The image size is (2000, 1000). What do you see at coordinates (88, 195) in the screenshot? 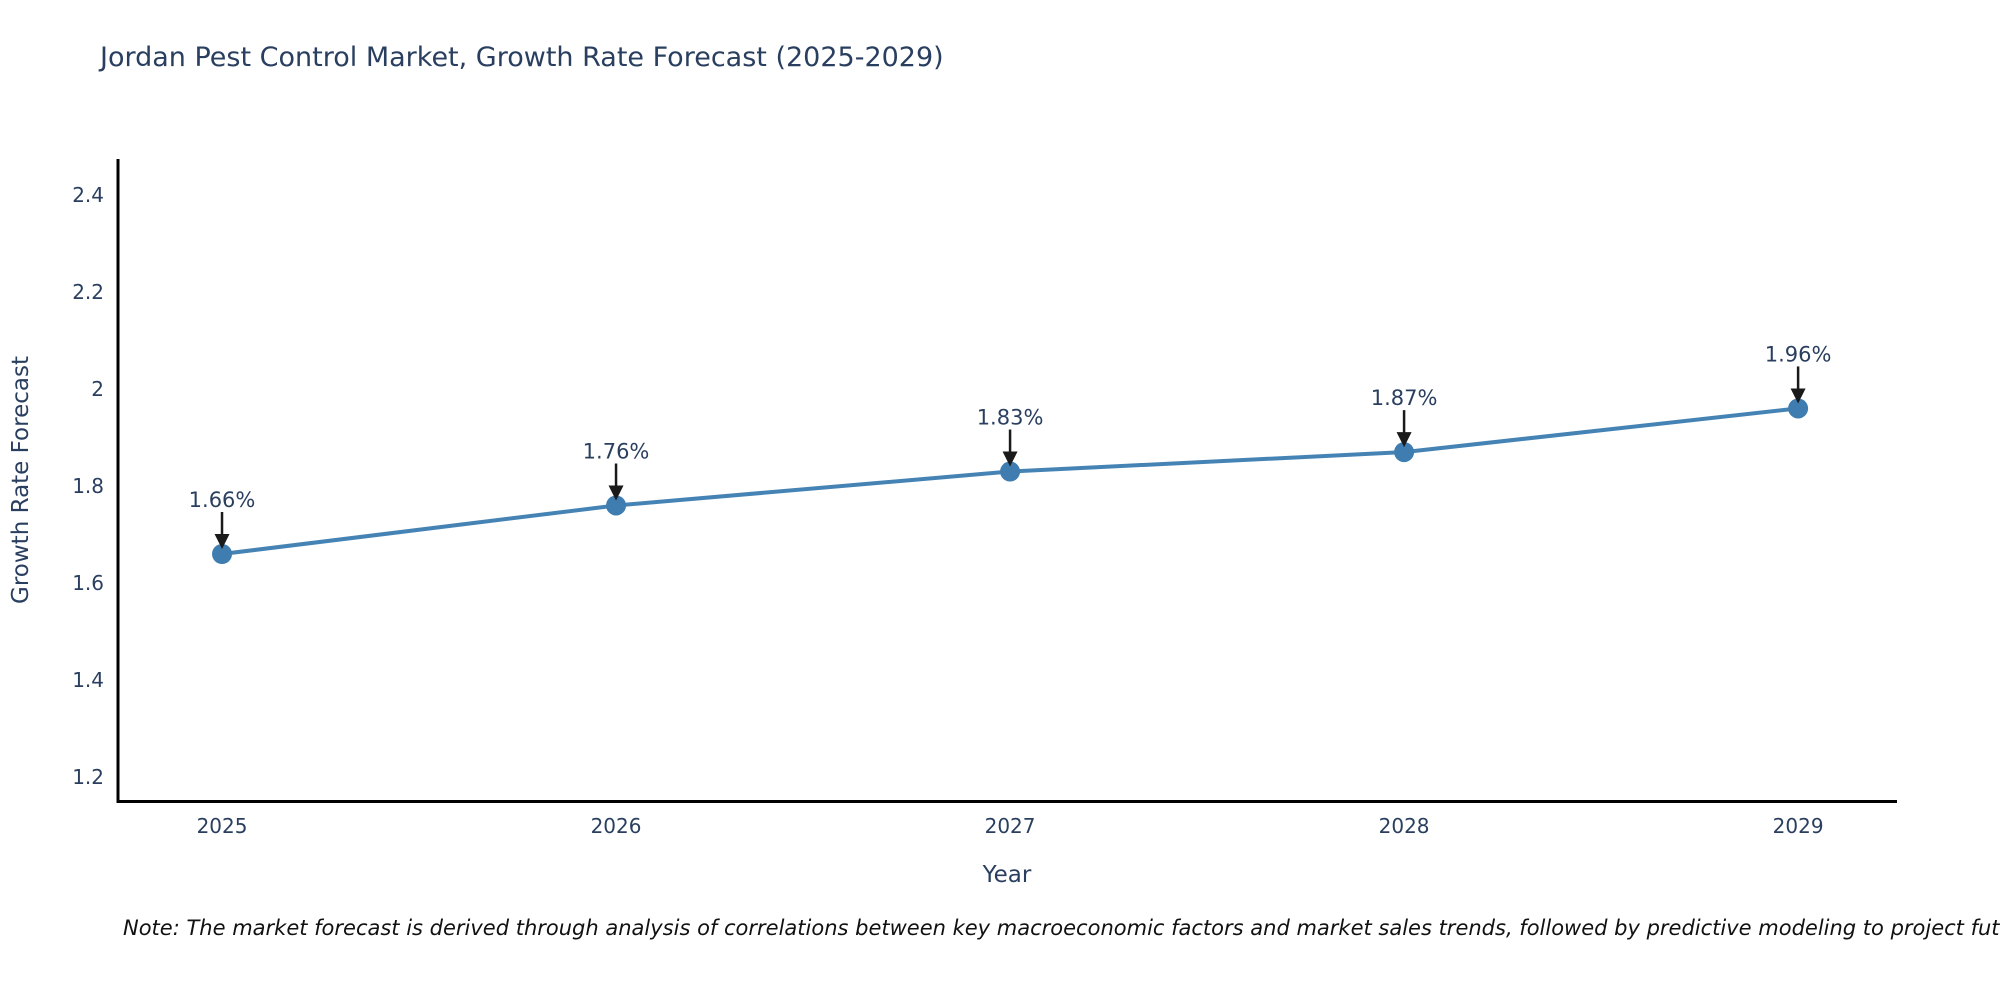
I see `y-tick-label: 2.4` at bounding box center [88, 195].